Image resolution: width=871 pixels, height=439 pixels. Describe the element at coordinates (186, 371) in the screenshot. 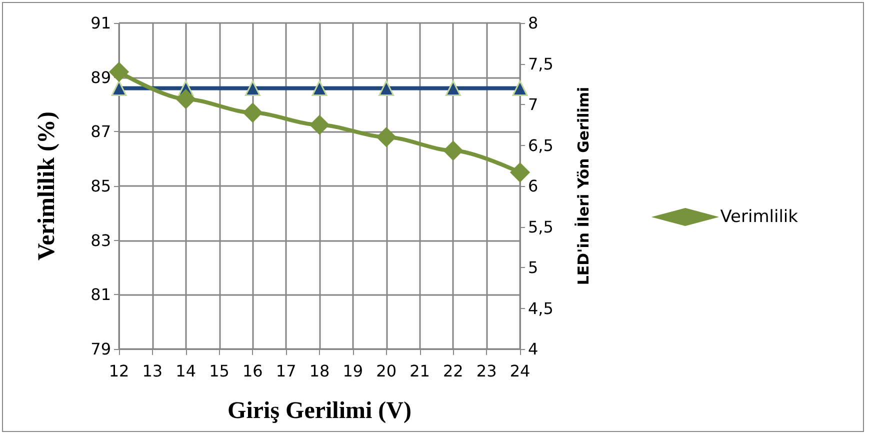

I see `x-tick-label: 14` at that location.